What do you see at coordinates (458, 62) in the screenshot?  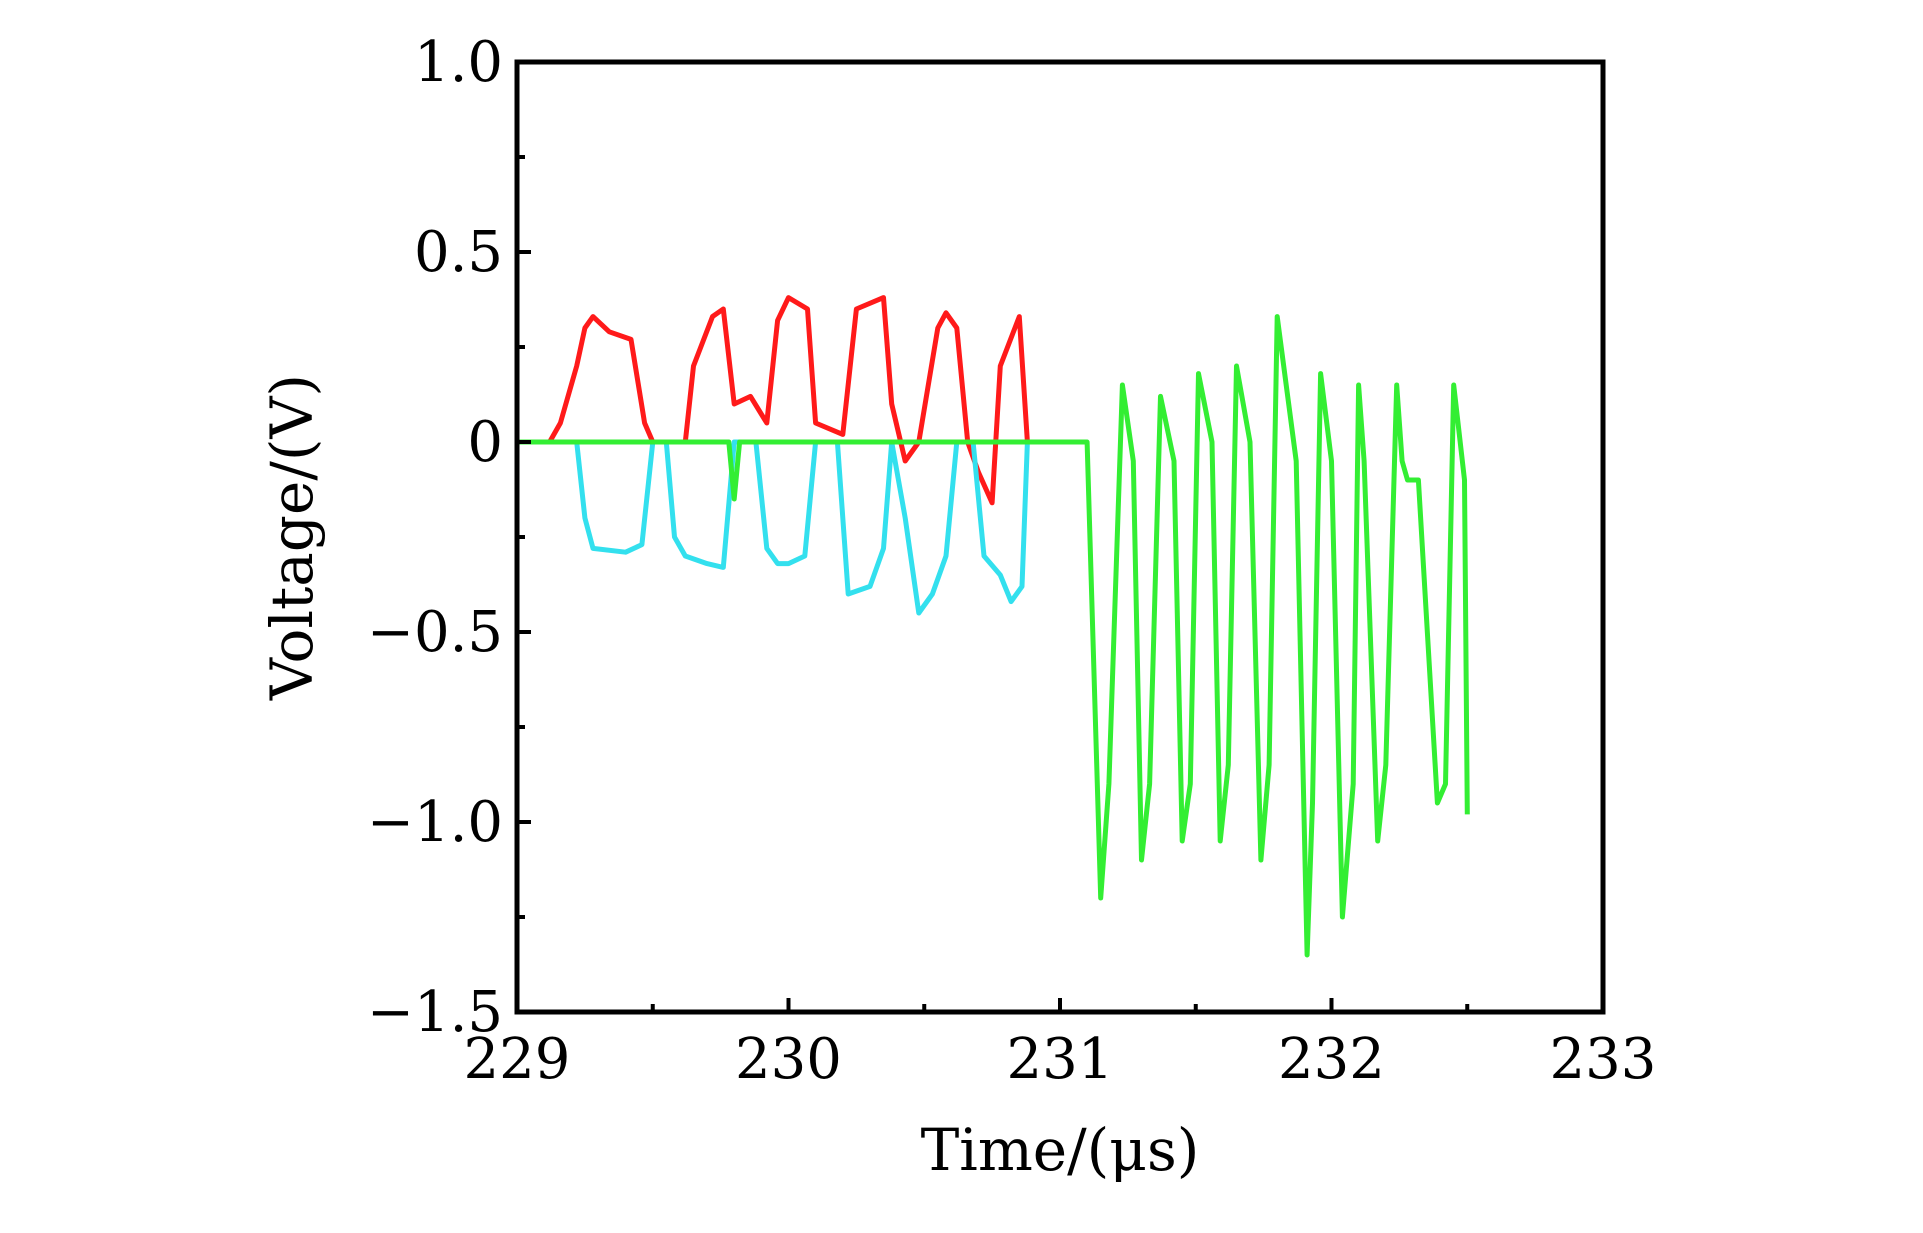 I see `y-tick-label: 1.0` at bounding box center [458, 62].